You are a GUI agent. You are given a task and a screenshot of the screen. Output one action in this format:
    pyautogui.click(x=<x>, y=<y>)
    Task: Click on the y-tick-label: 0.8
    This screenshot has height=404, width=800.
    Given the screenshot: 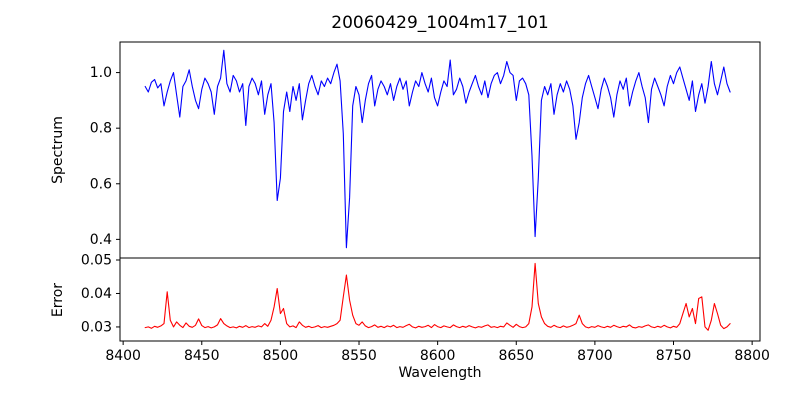 What is the action you would take?
    pyautogui.click(x=101, y=129)
    